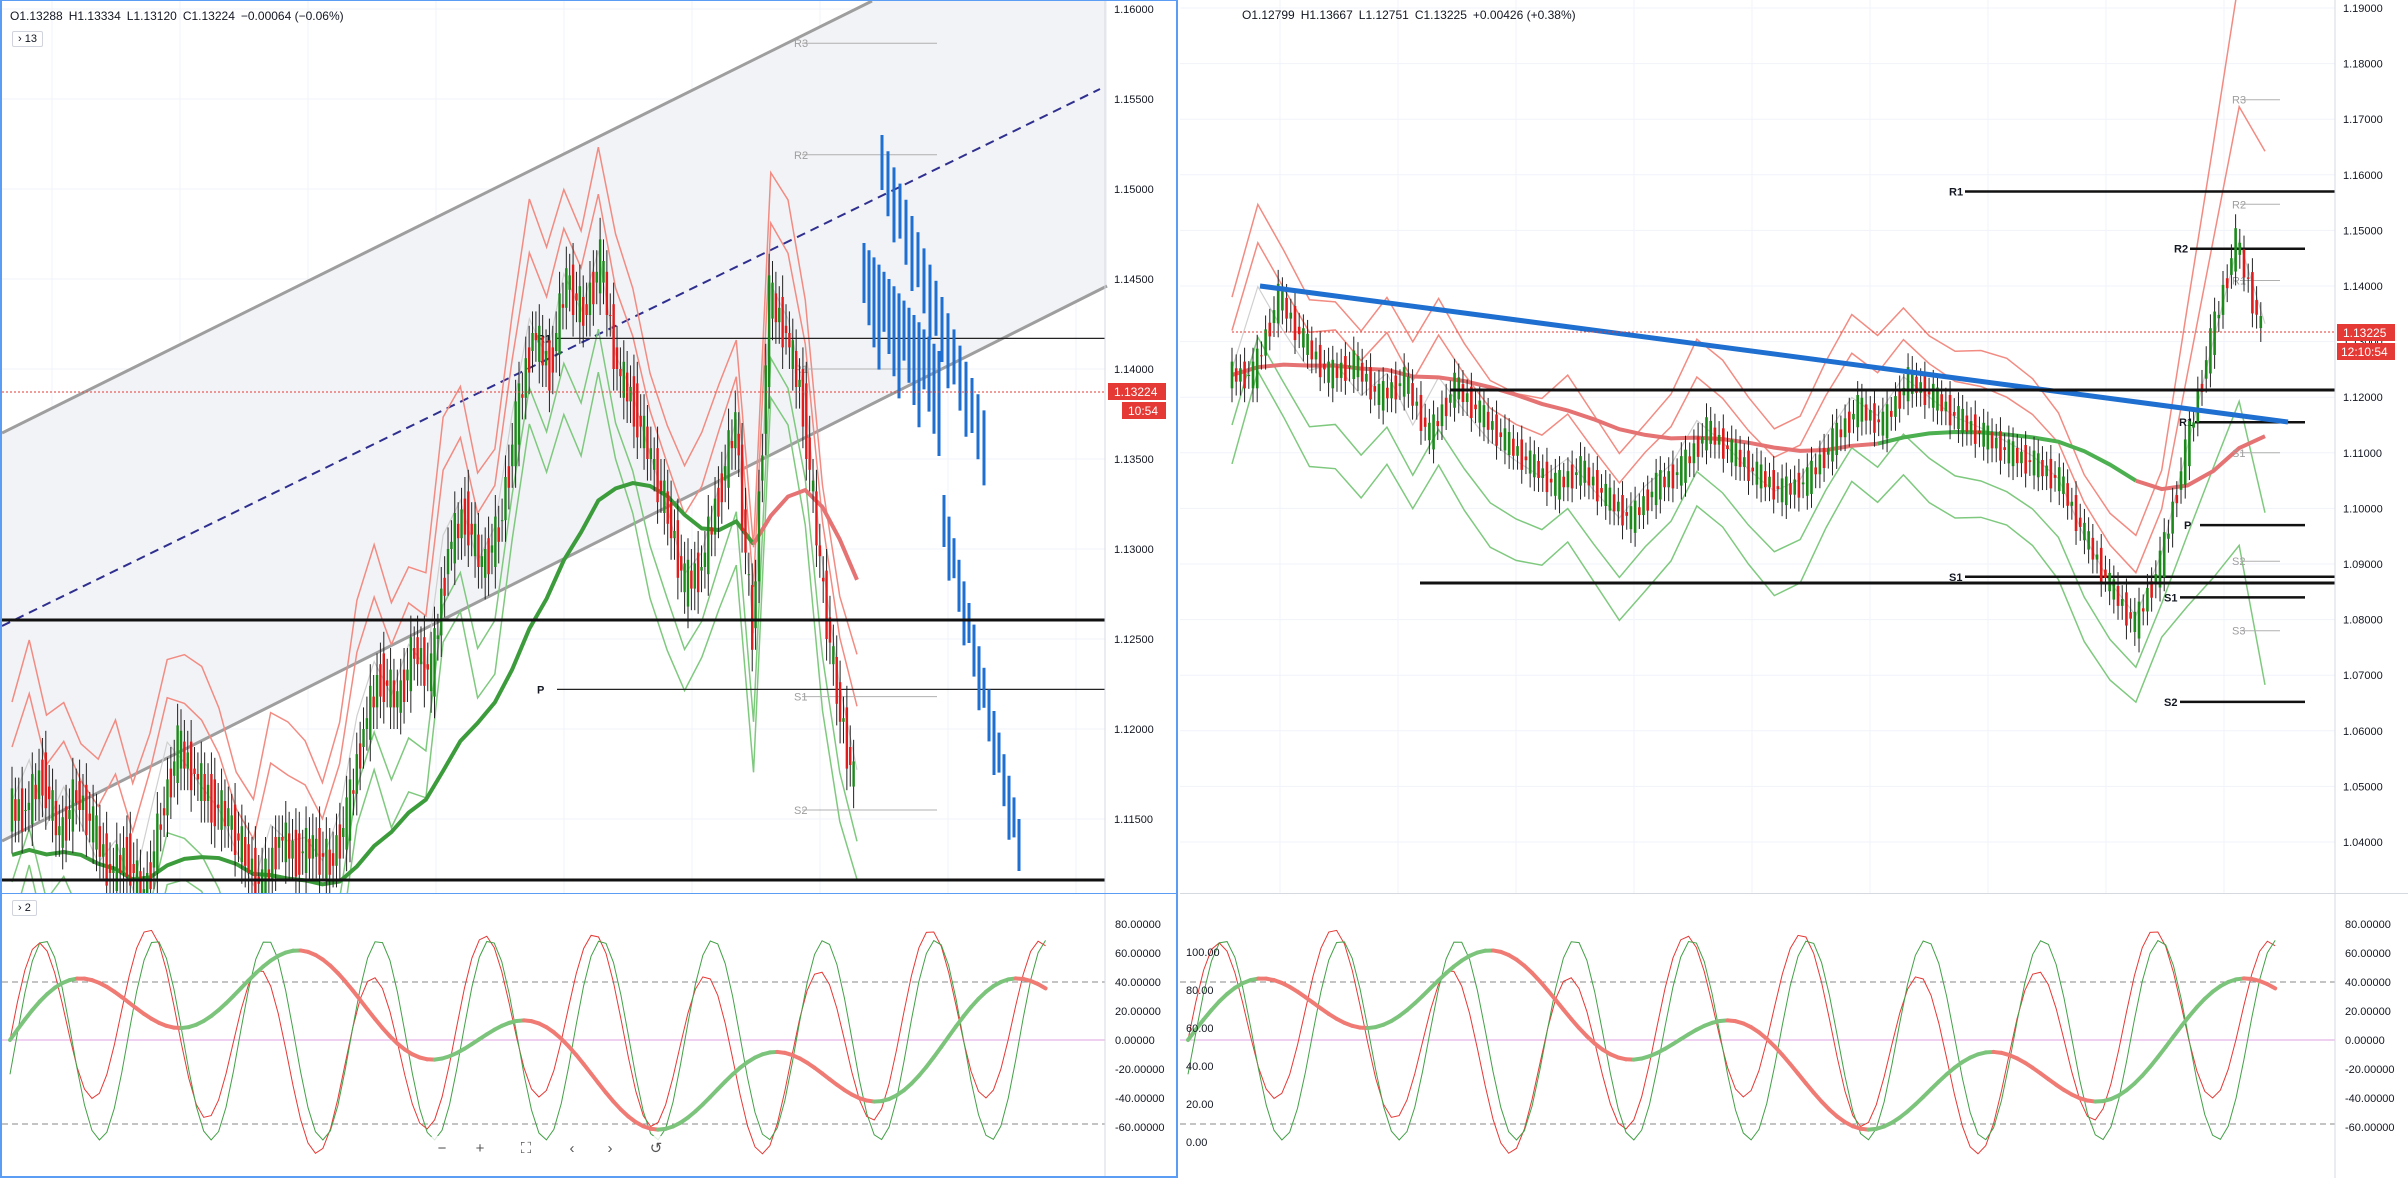  I want to click on fullscreen-button: ⛶, so click(526, 1148).